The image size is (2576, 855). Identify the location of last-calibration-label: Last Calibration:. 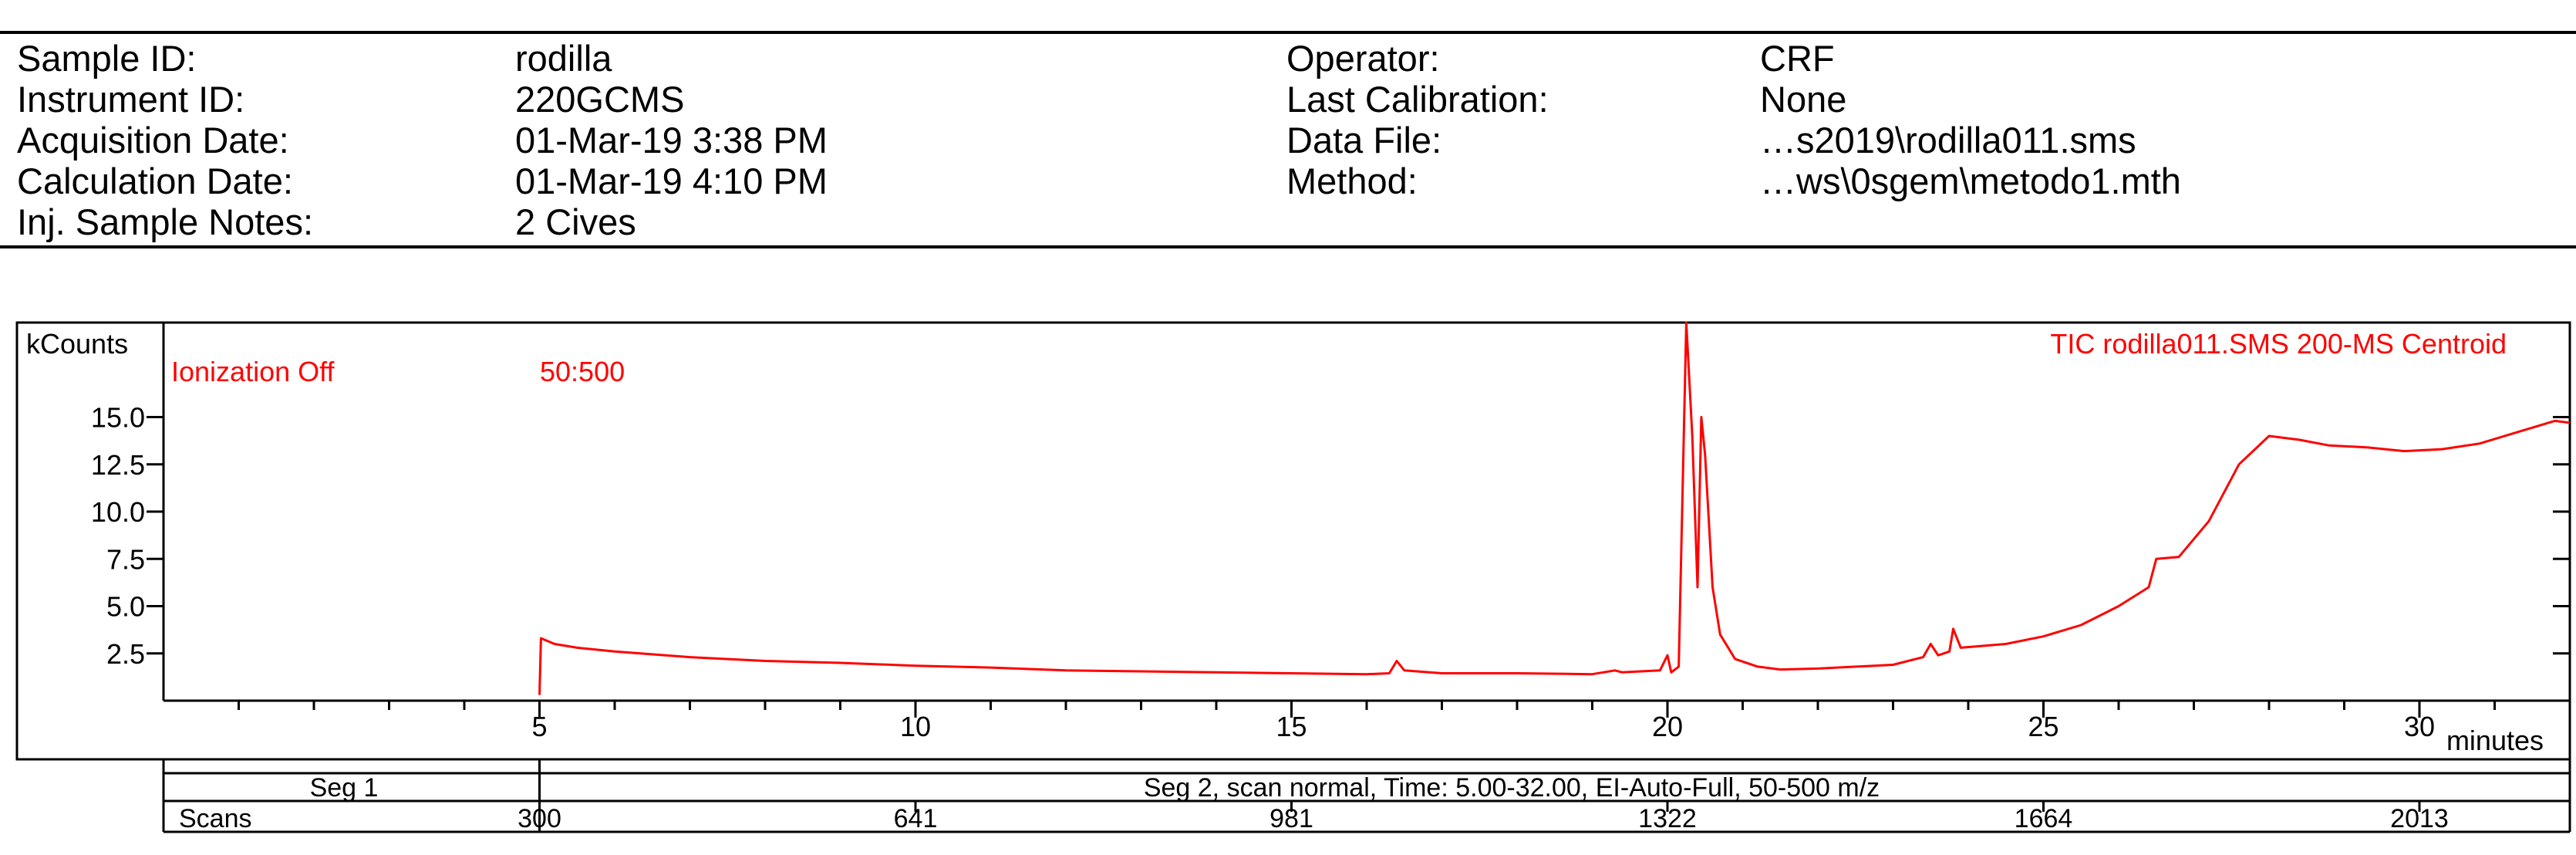
(1417, 99).